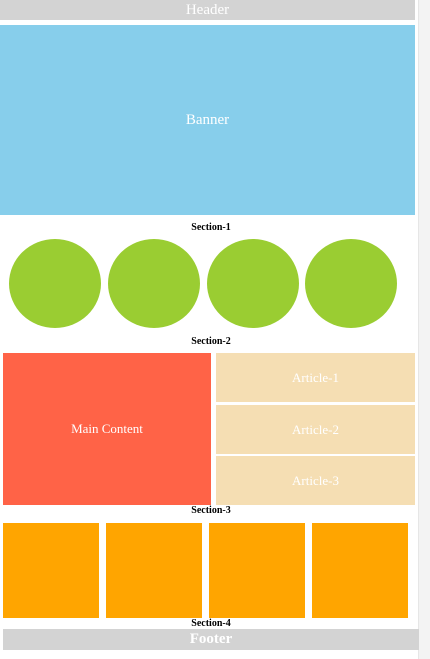 The width and height of the screenshot is (430, 659). I want to click on article-label: Article-2, so click(315, 429).